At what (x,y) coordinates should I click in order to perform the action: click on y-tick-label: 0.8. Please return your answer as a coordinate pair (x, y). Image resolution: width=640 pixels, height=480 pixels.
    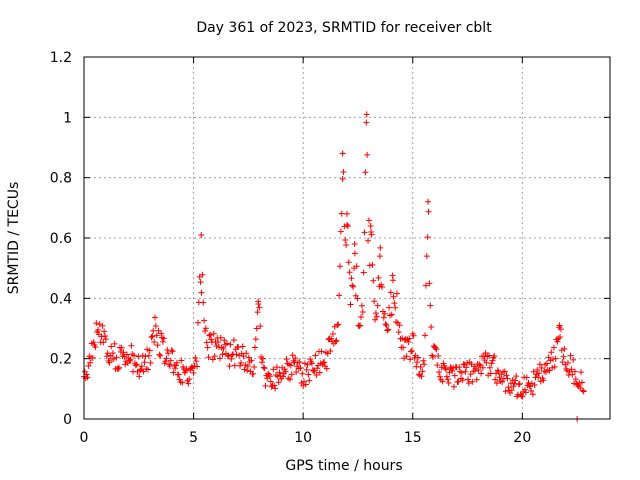
    Looking at the image, I should click on (61, 179).